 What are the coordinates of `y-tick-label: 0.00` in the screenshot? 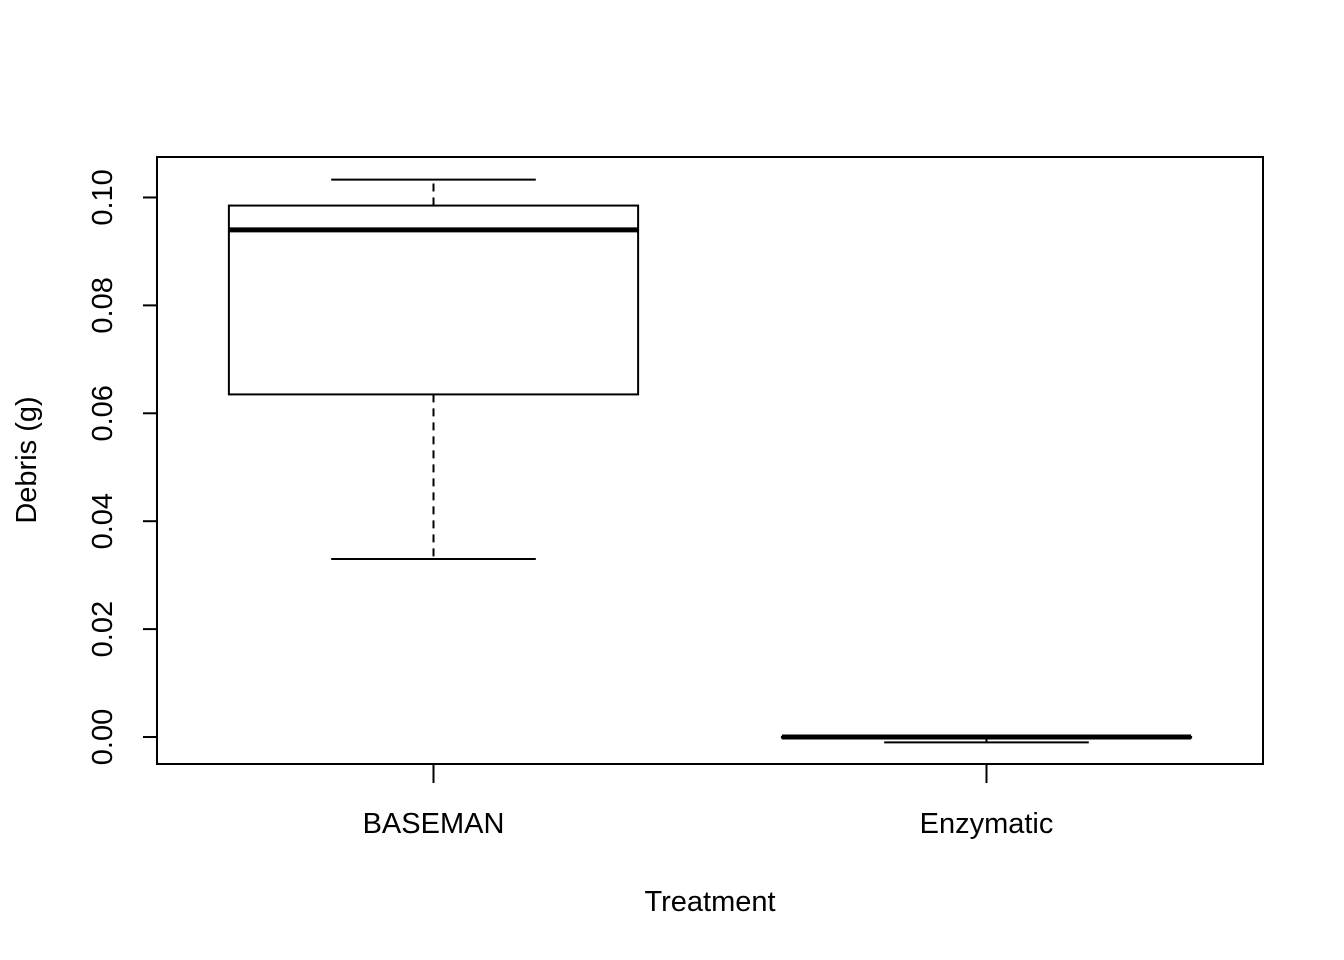 It's located at (103, 737).